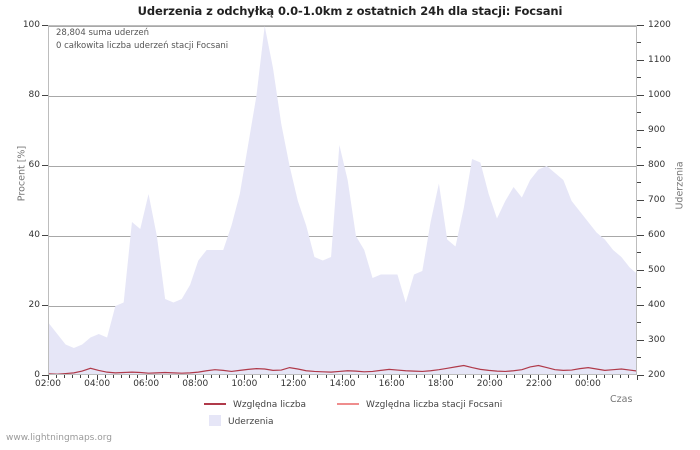  Describe the element at coordinates (680, 185) in the screenshot. I see `y-axis-label-right: Uderzenia` at that location.